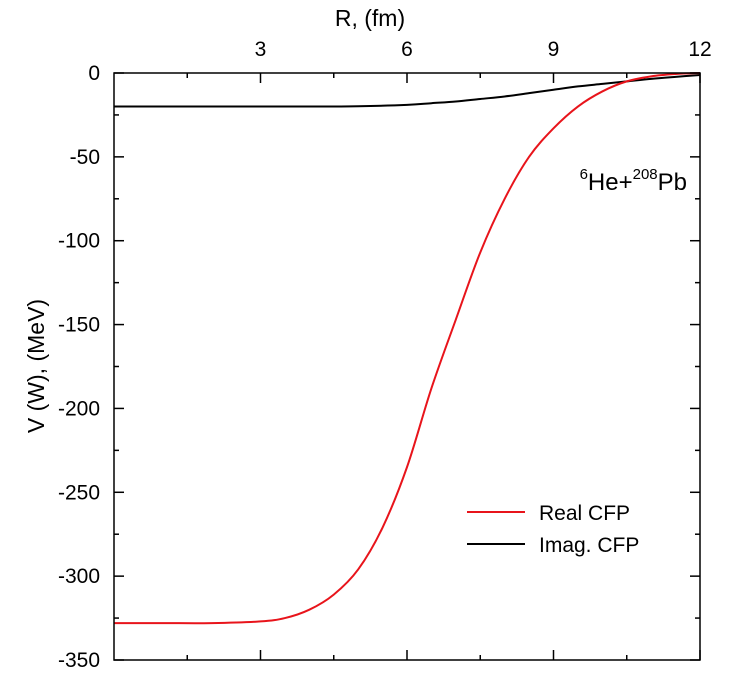 This screenshot has height=682, width=737. I want to click on legend: Real CFP Imag. CFP, so click(553, 529).